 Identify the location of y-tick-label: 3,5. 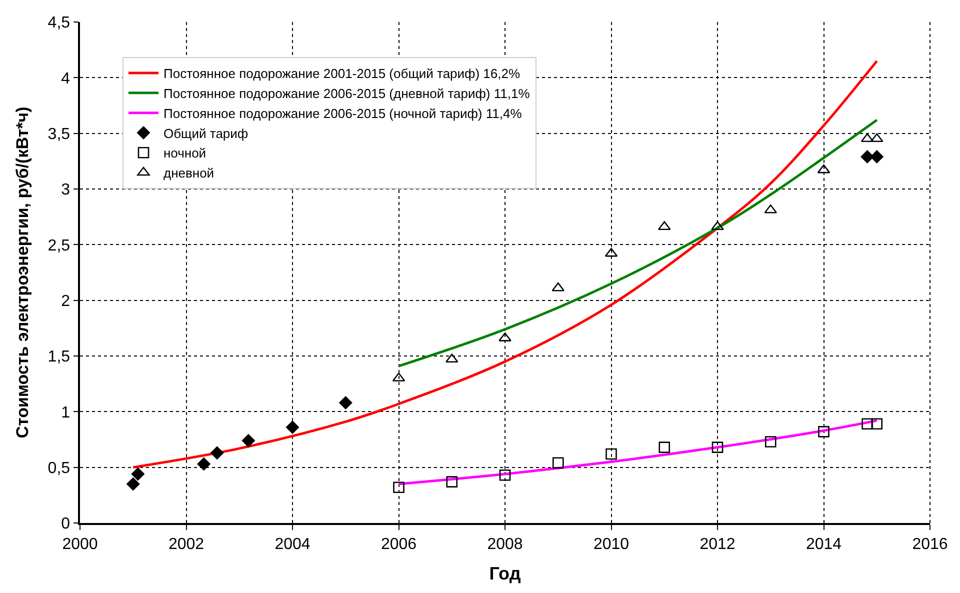
(59, 134).